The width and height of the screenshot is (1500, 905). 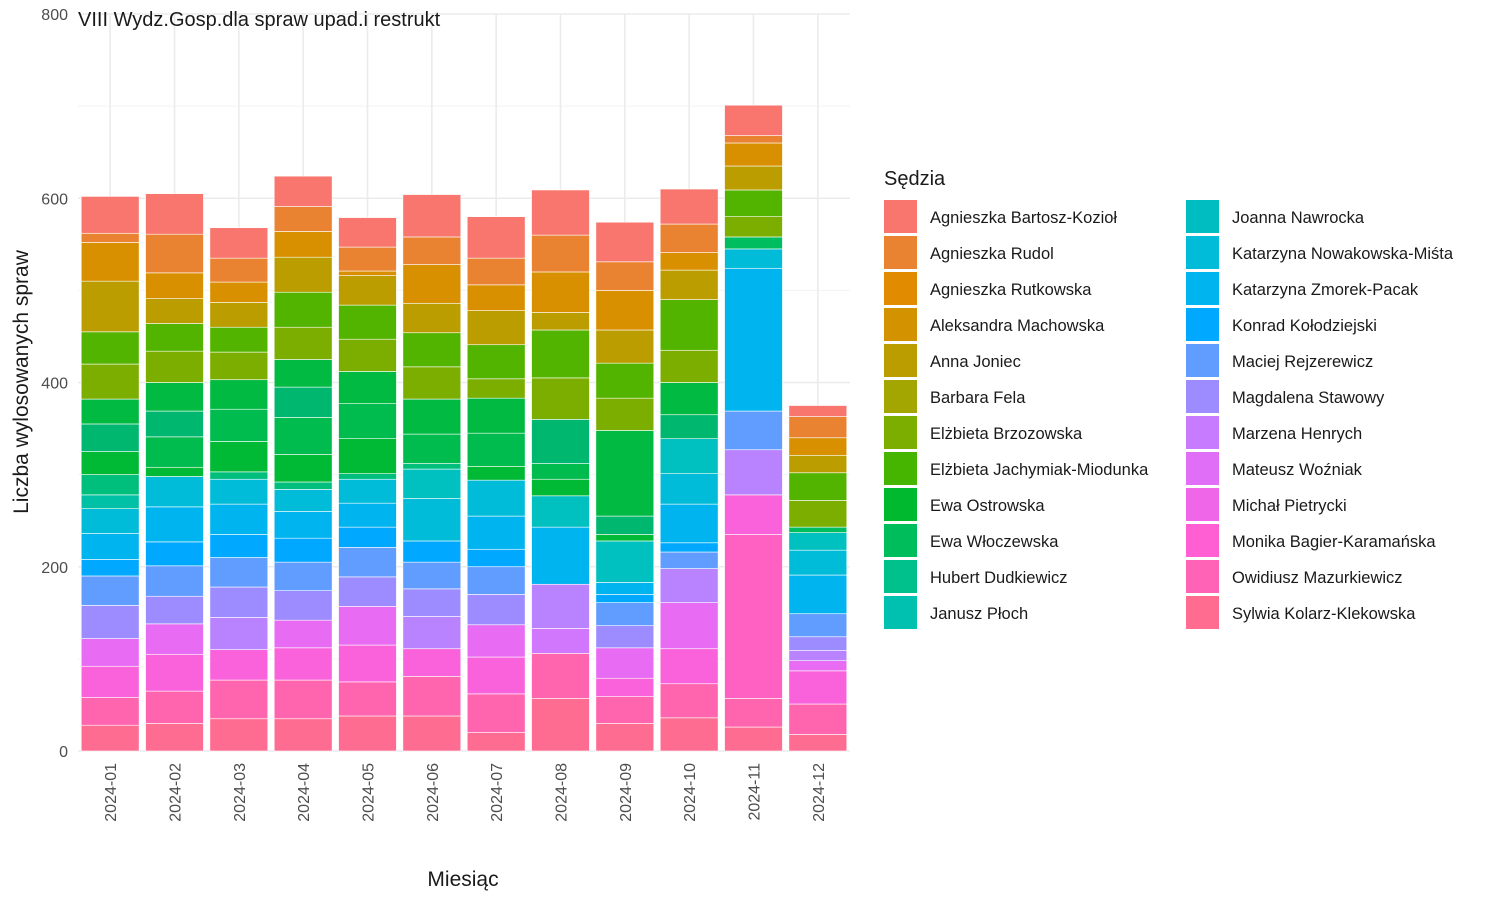 I want to click on legend-label: Konrad Kołodziejski, so click(x=1304, y=326).